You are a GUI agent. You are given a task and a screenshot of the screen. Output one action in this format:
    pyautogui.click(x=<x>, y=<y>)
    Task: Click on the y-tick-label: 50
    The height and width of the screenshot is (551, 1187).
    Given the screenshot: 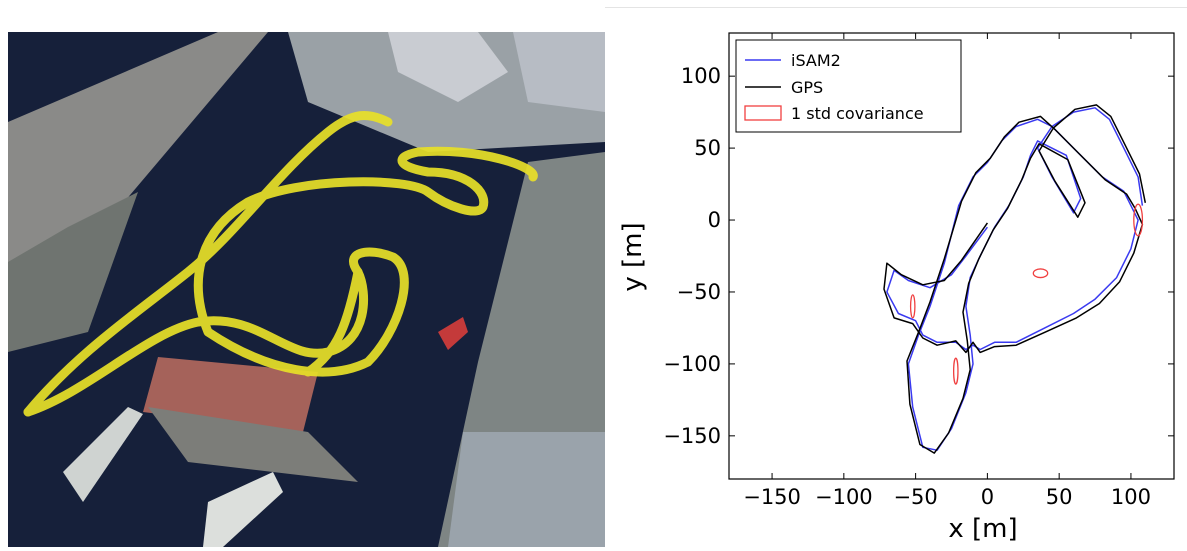 What is the action you would take?
    pyautogui.click(x=707, y=148)
    